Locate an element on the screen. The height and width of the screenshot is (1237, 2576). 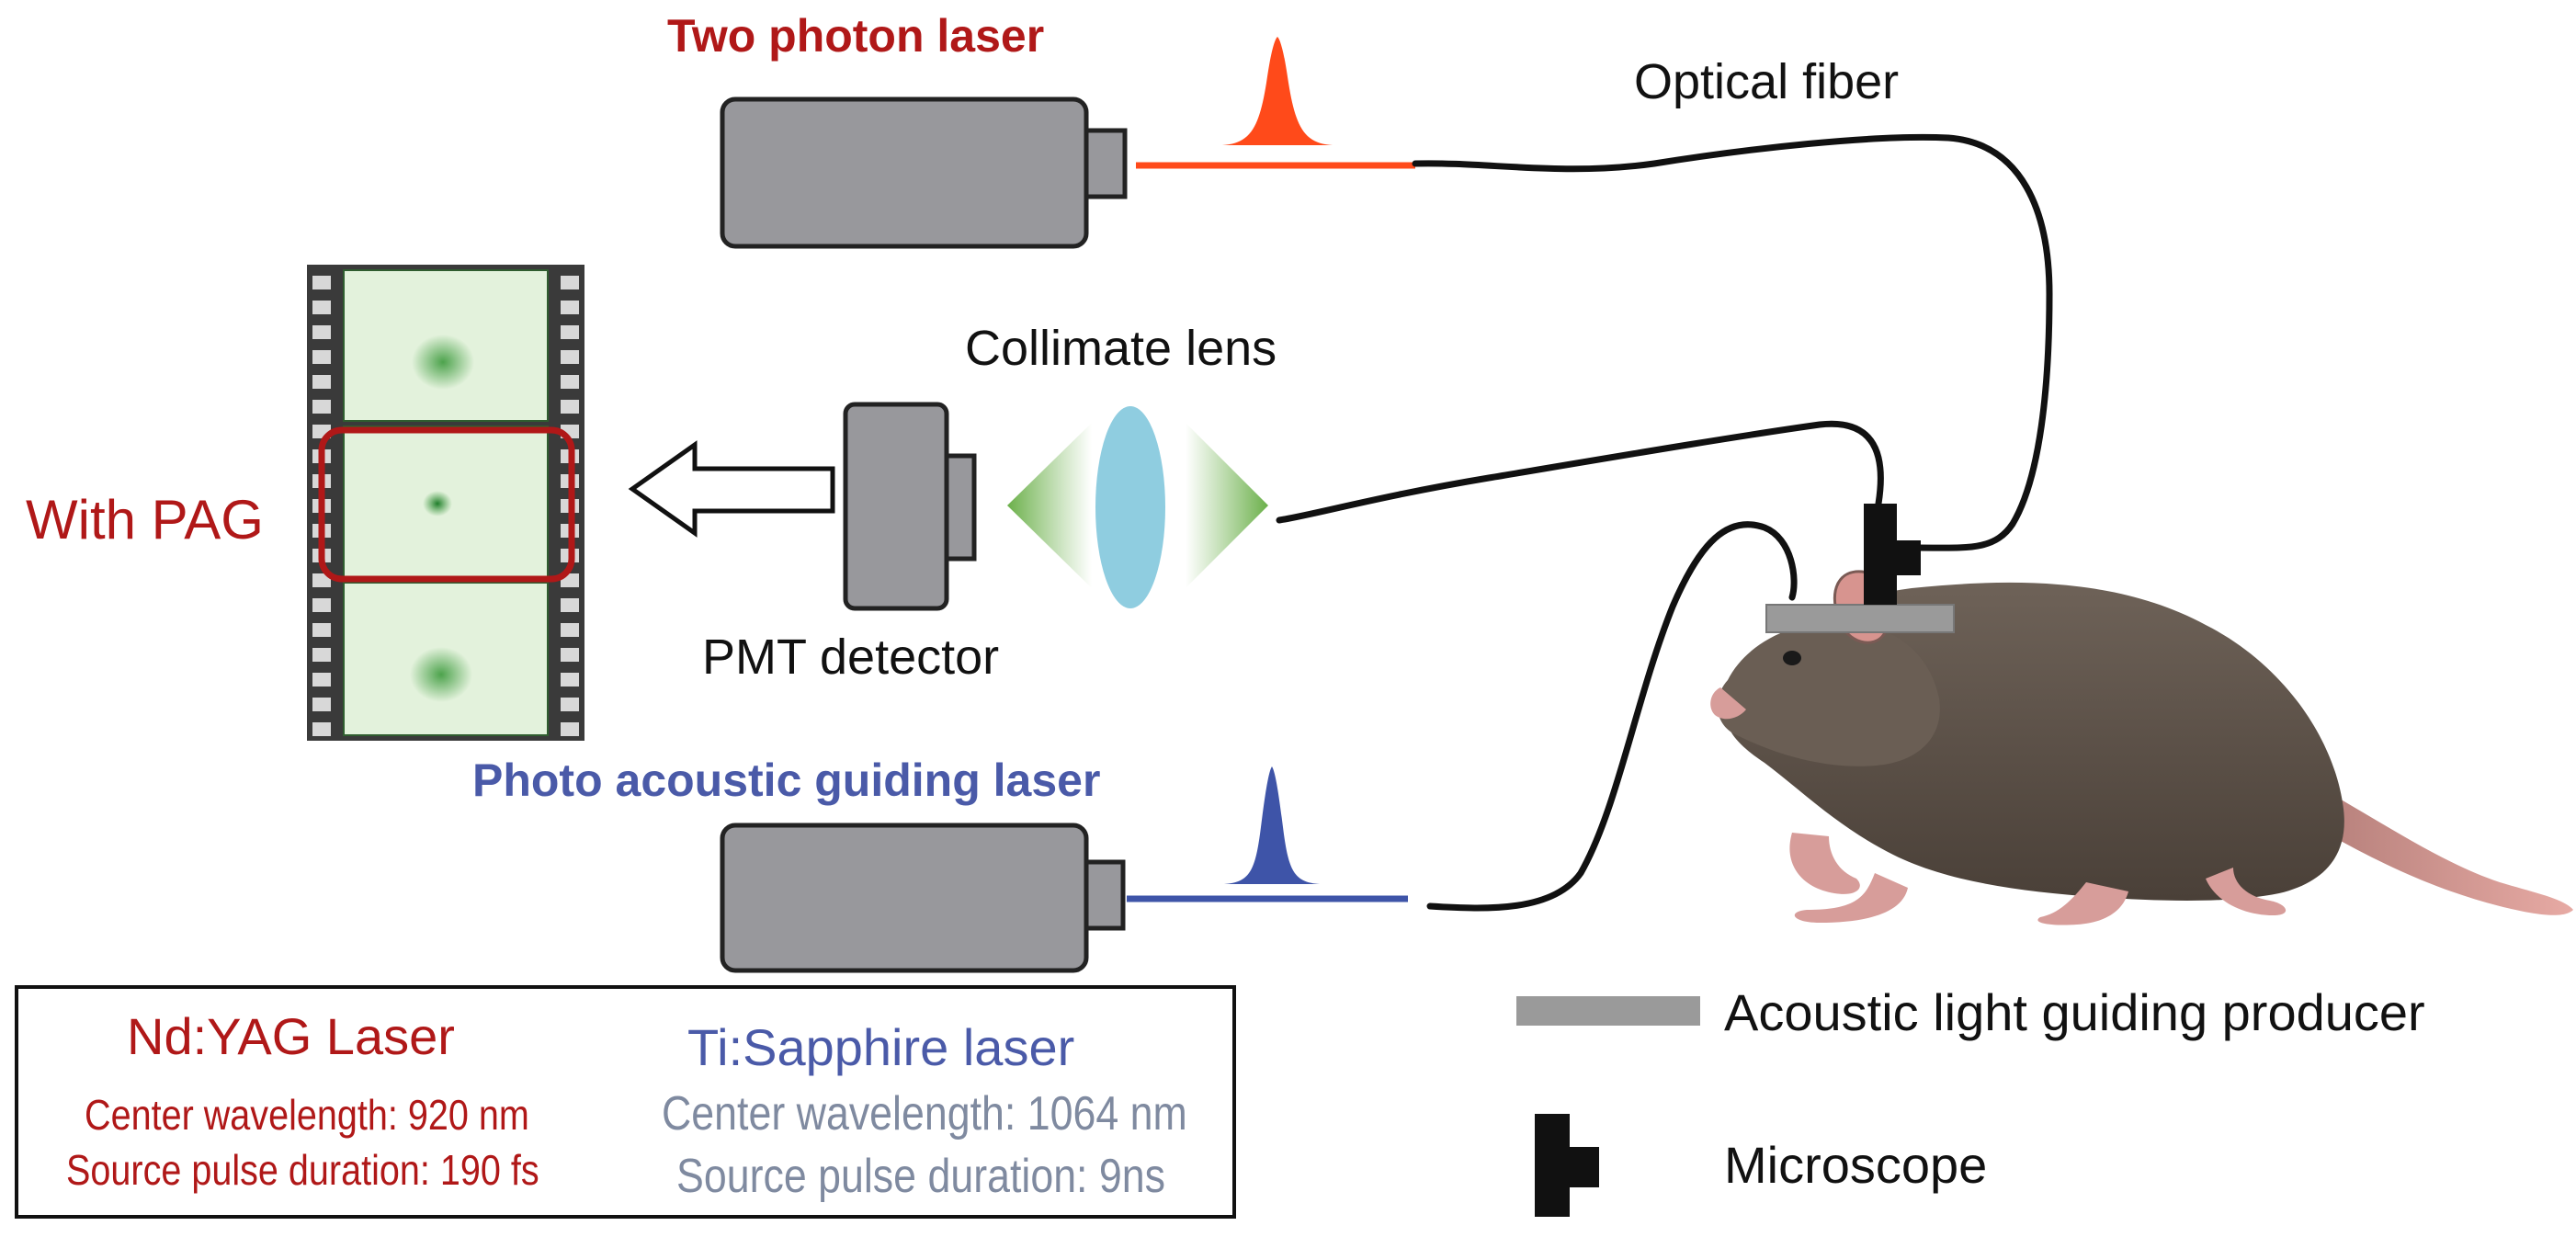
pmt-detector-label: PMT detector is located at coordinates (851, 657).